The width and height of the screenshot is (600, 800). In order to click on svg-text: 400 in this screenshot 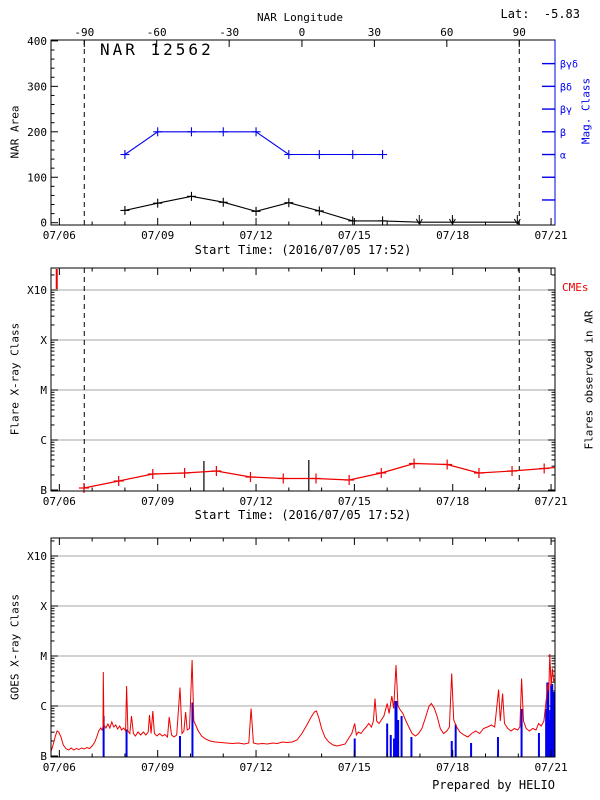, I will do `click(37, 41)`.